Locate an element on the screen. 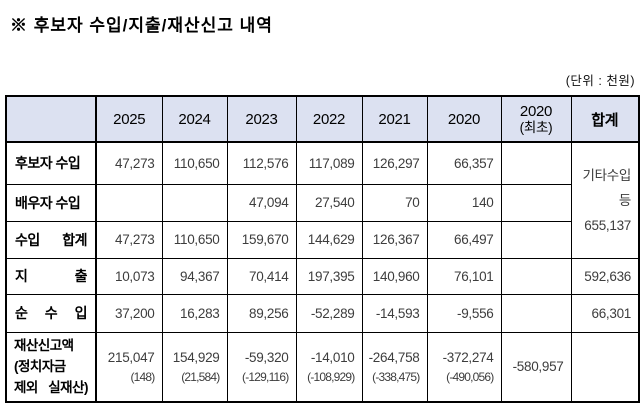  header-total: 합계 is located at coordinates (605, 119).